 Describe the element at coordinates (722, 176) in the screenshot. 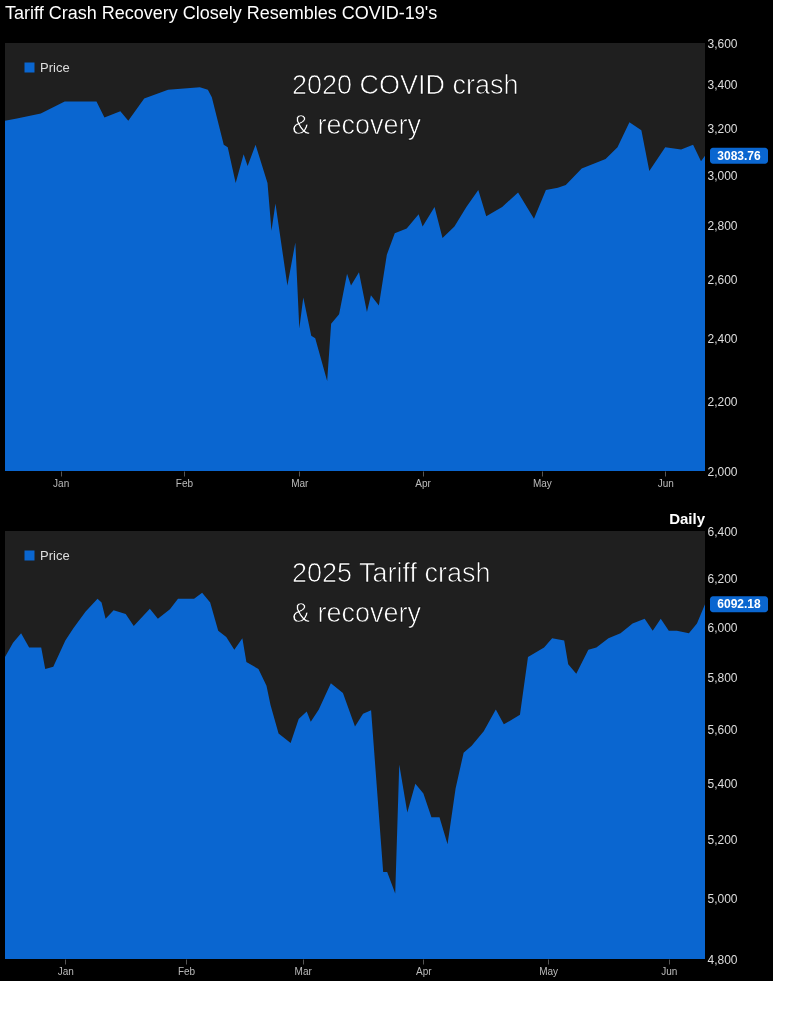

I see `y-tick-label: 3,000` at that location.